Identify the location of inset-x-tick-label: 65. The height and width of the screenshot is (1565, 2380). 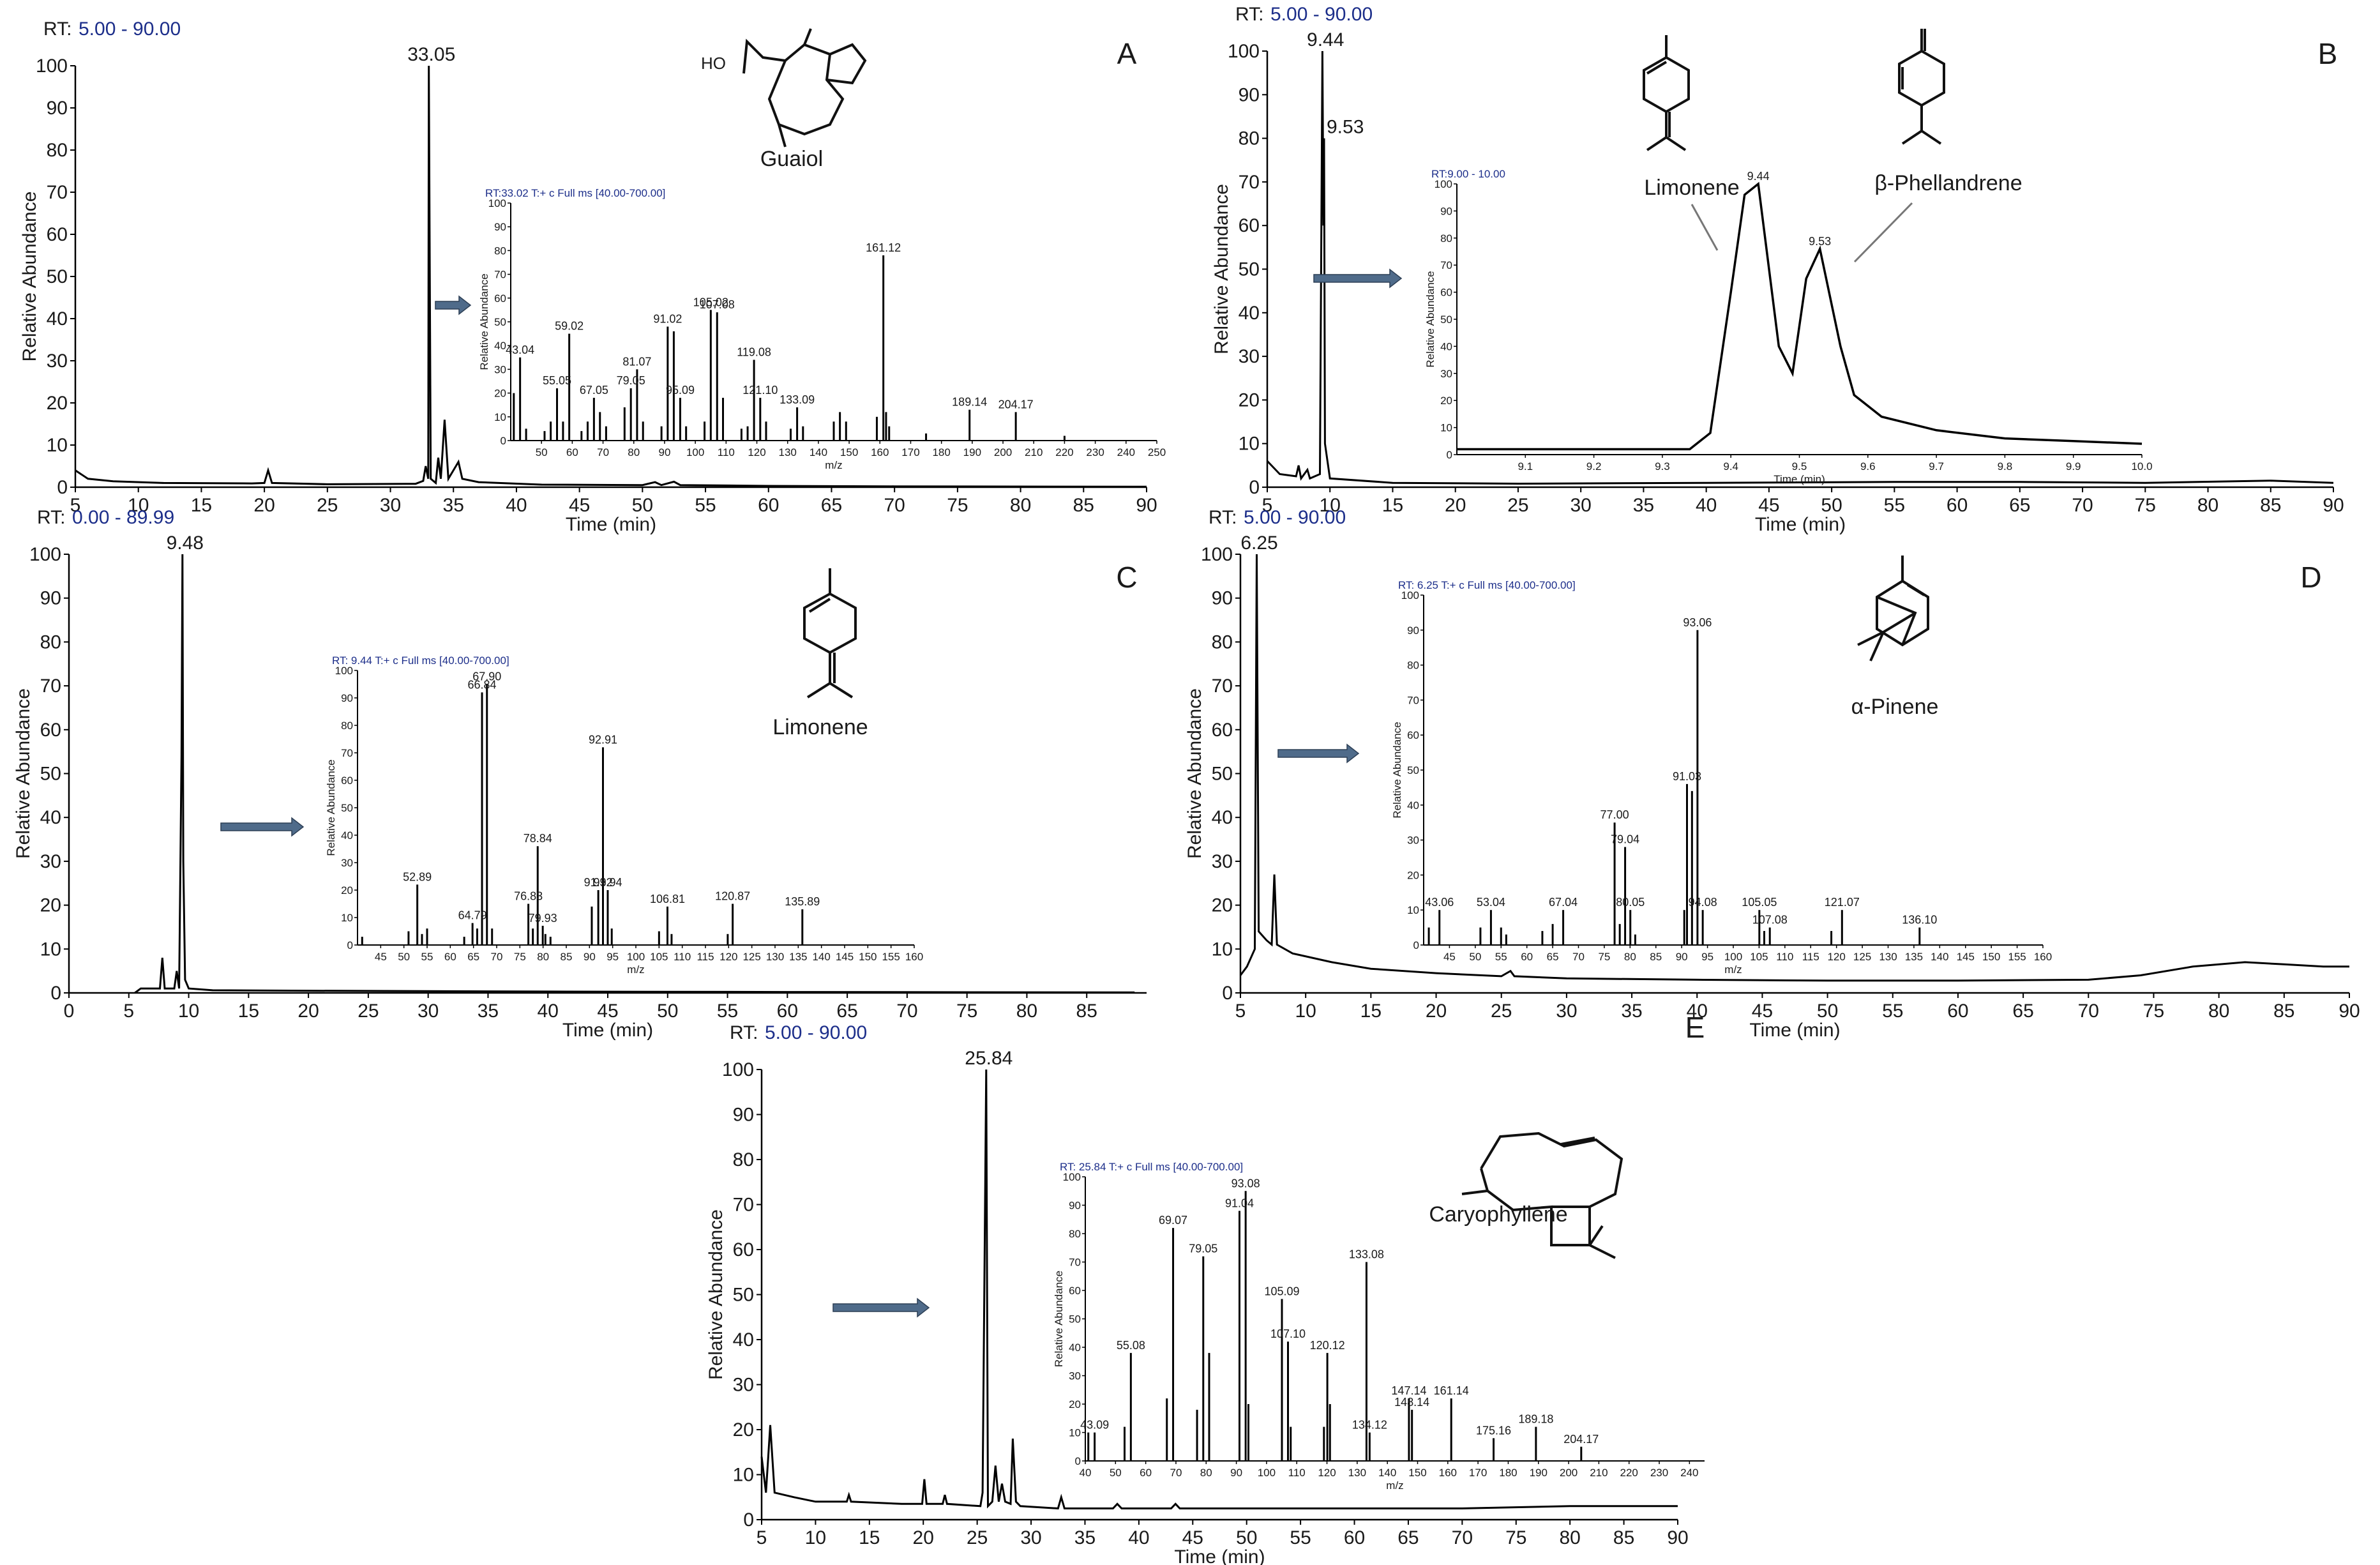
(473, 957).